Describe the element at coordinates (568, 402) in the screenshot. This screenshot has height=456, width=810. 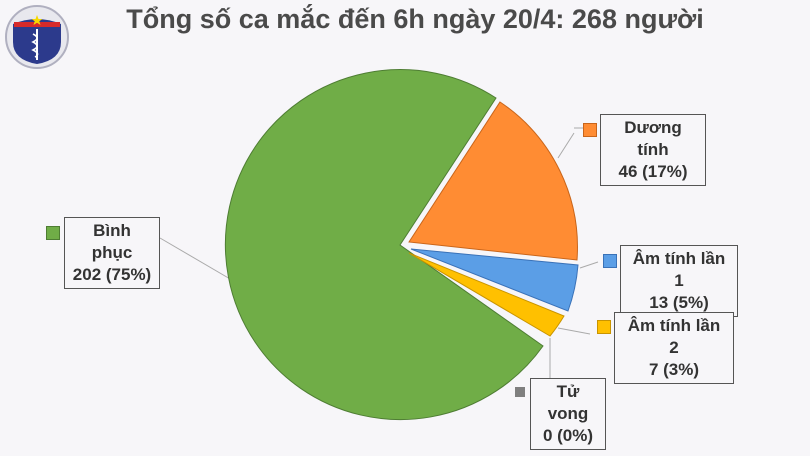
I see `label-deaths-name: Tử vong` at that location.